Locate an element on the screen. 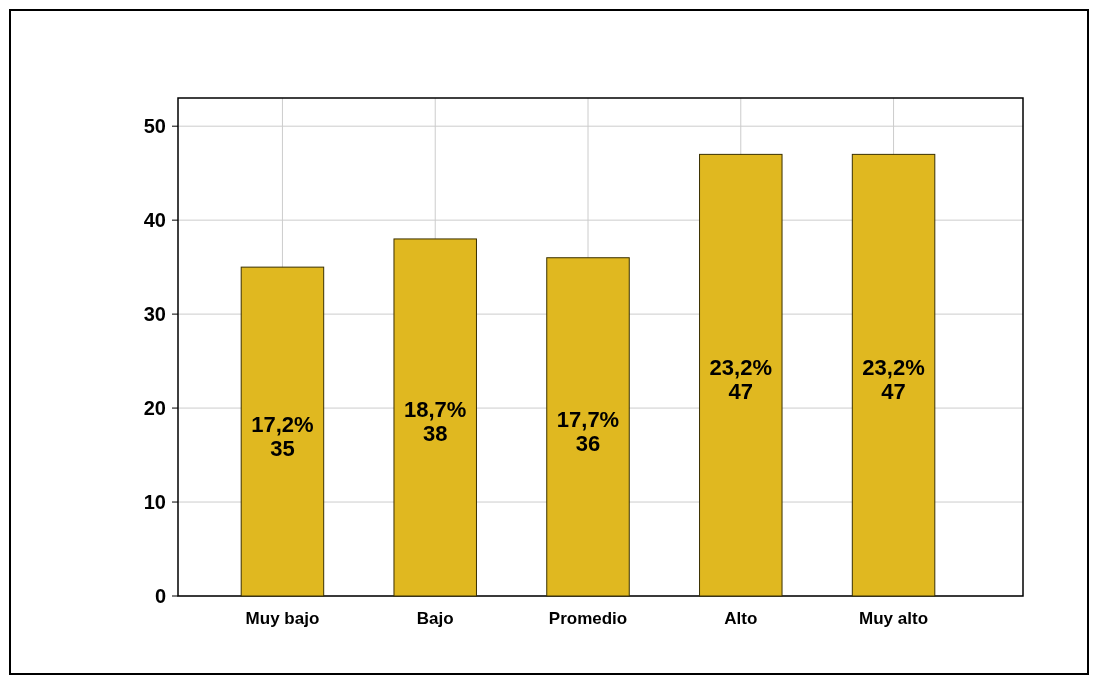  x-tick-label: Bajo is located at coordinates (435, 618).